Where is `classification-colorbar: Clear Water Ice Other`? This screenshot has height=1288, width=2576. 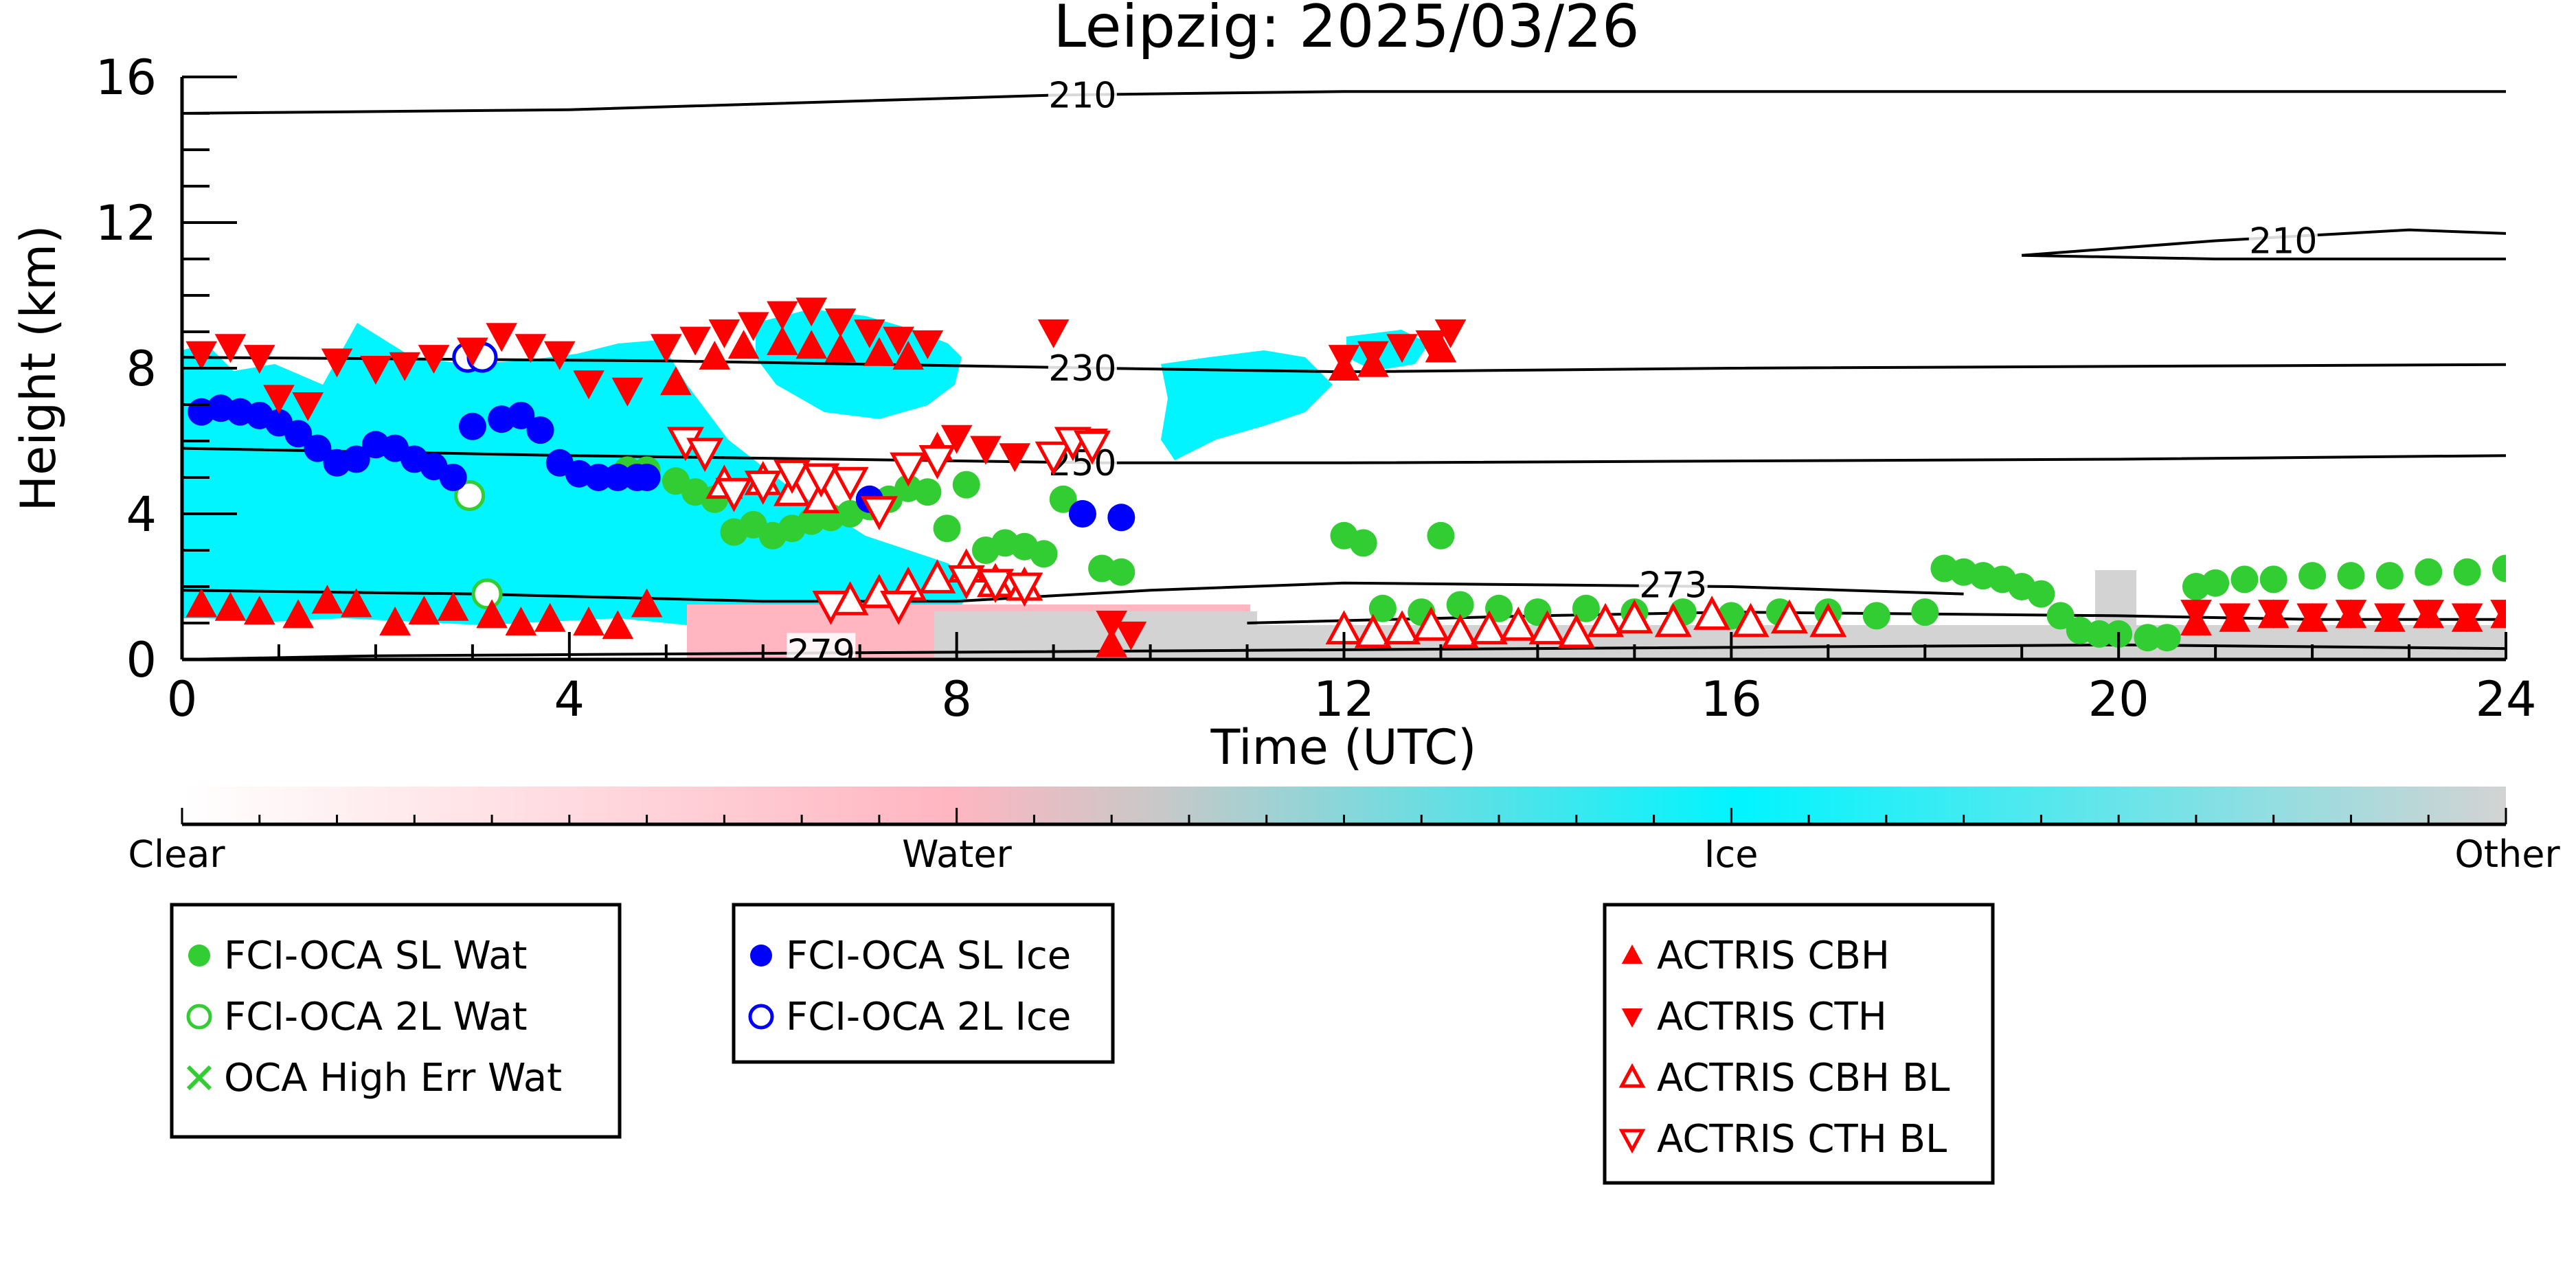
classification-colorbar: Clear Water Ice Other is located at coordinates (1344, 831).